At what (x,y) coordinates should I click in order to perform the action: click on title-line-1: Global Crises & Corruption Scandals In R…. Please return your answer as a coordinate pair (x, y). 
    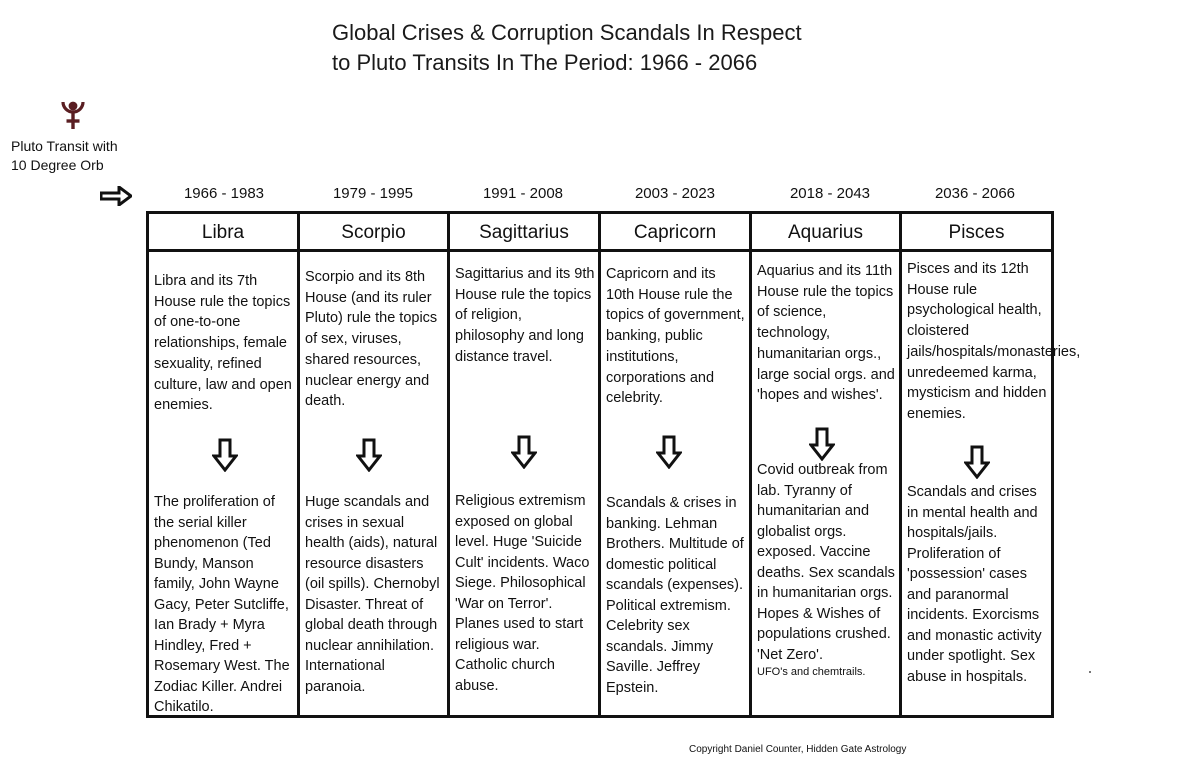
    Looking at the image, I should click on (567, 32).